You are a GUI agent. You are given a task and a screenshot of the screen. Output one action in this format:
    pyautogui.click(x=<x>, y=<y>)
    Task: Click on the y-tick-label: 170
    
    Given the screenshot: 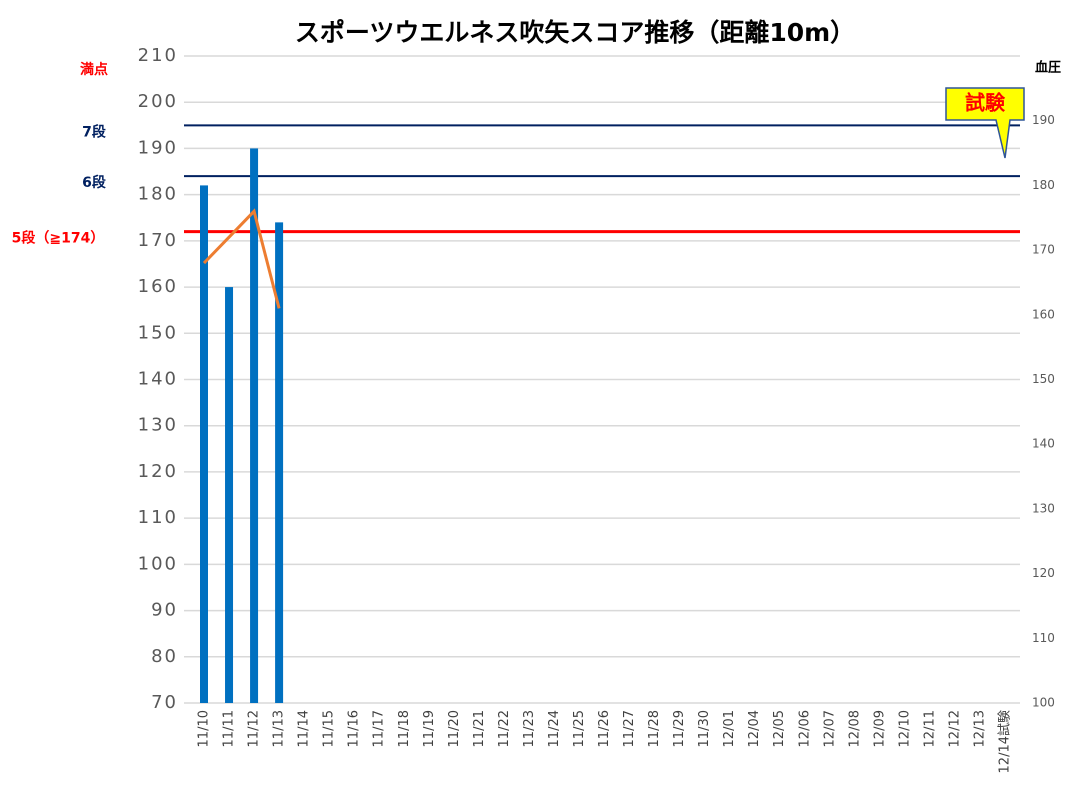 What is the action you would take?
    pyautogui.click(x=158, y=240)
    